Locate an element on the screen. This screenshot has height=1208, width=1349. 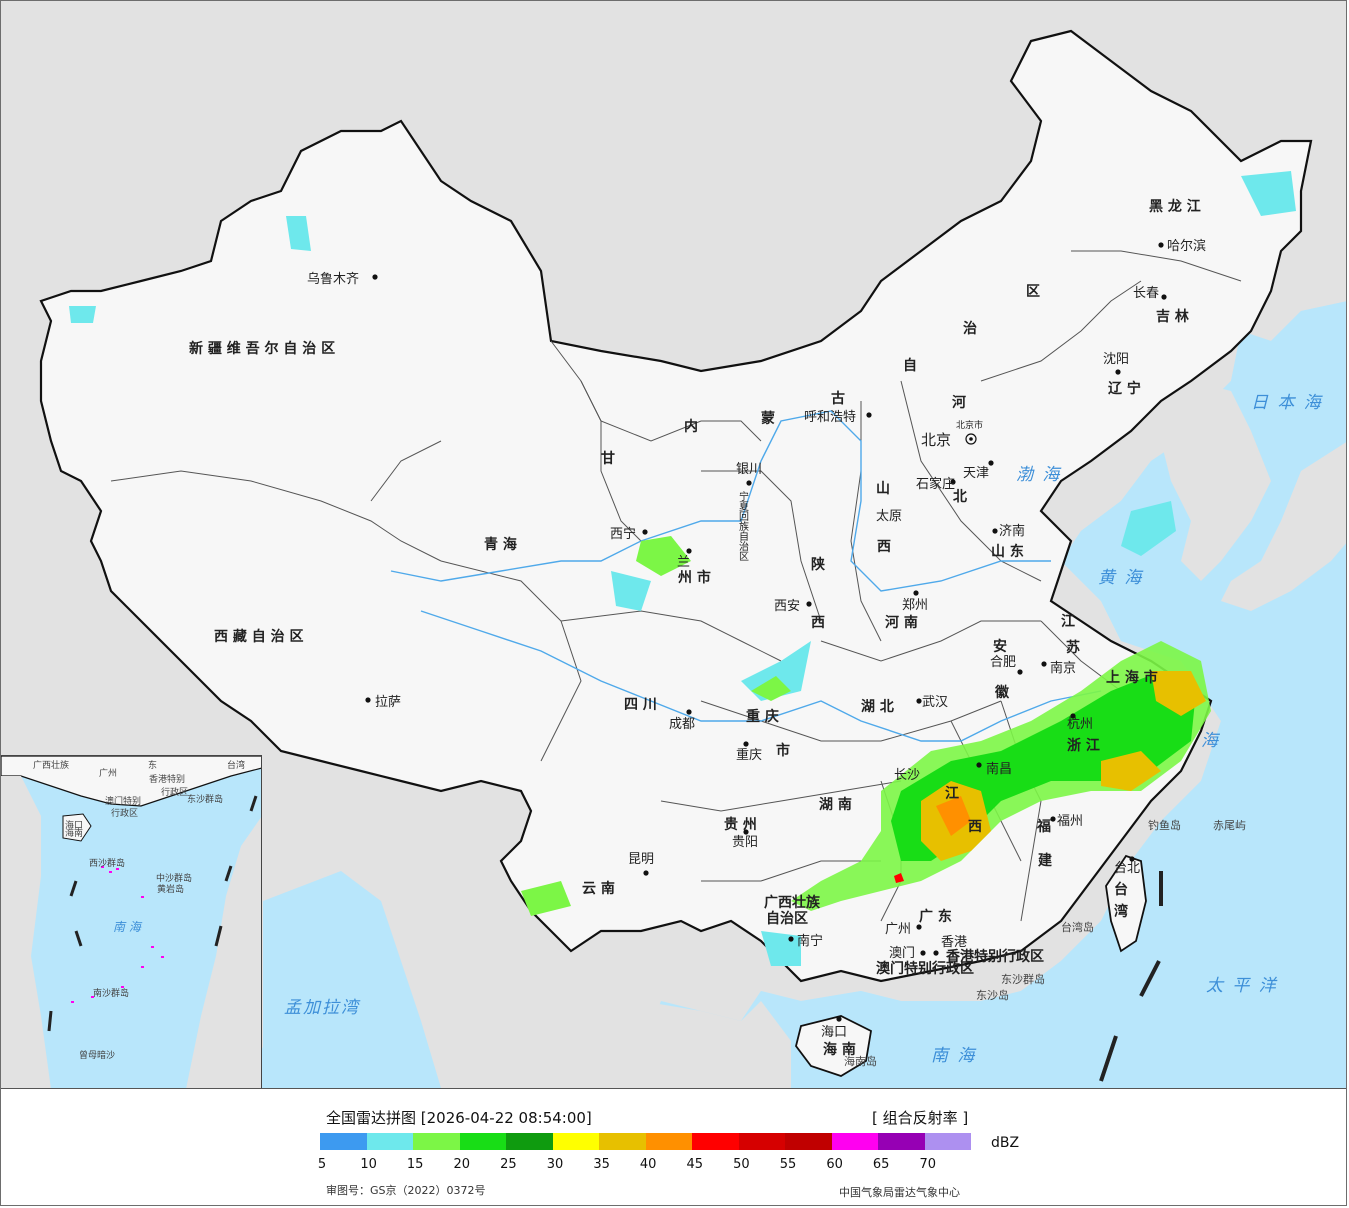
province-label-zhejiang: 浙 江 is located at coordinates (1083, 745).